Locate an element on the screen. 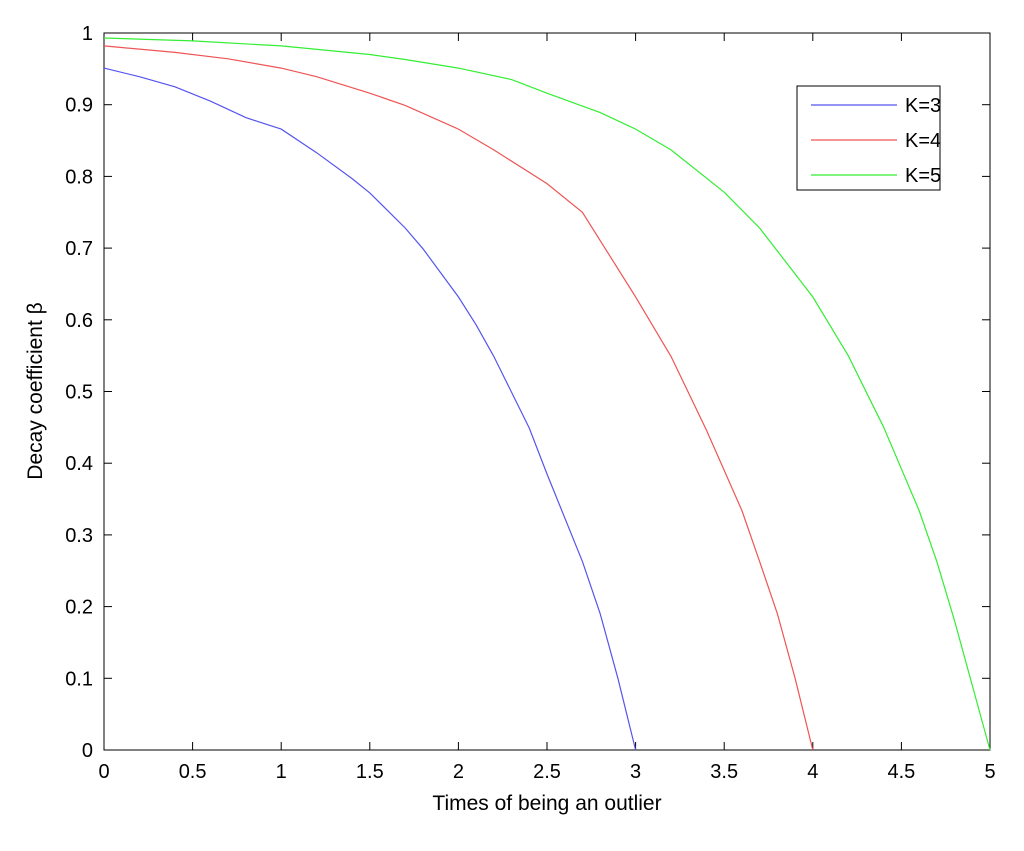 The height and width of the screenshot is (851, 1024). x-tick-label: 5 is located at coordinates (989, 772).